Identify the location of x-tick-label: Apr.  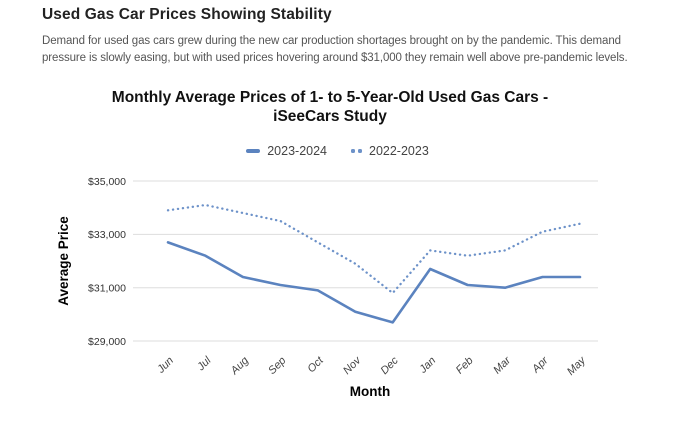
(540, 365).